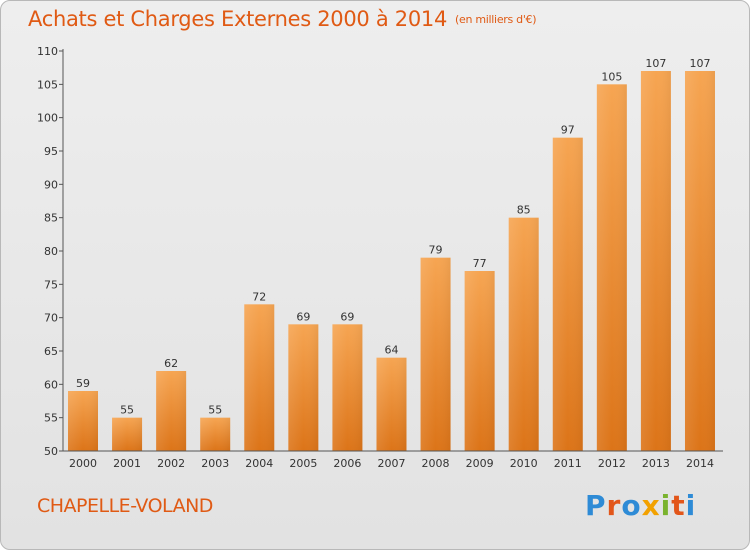 The image size is (750, 550). What do you see at coordinates (215, 463) in the screenshot?
I see `x-tick-label-2003: 2003` at bounding box center [215, 463].